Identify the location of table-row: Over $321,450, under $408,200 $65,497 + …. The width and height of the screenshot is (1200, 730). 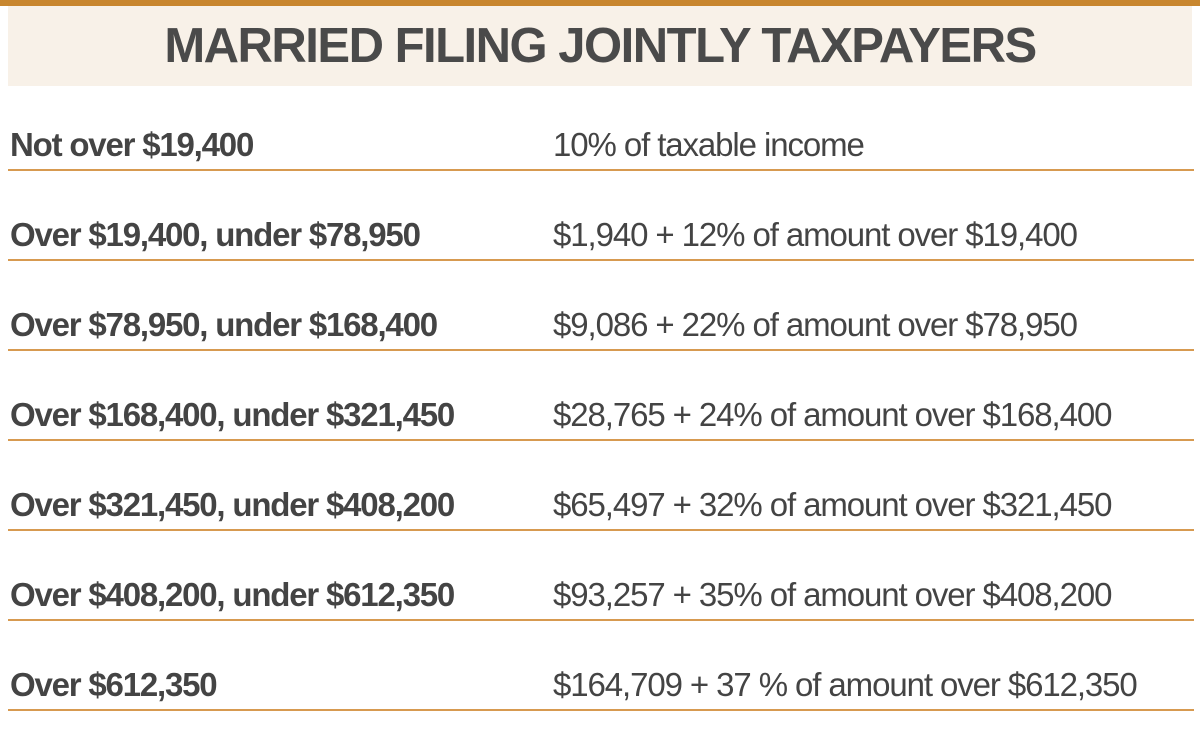
(600, 505).